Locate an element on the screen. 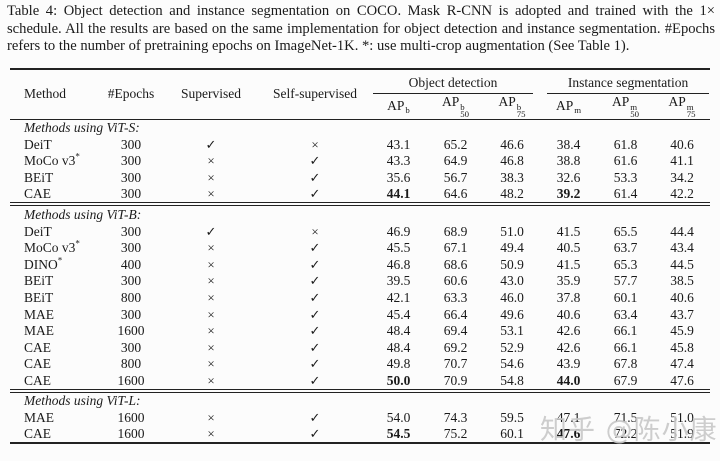 The width and height of the screenshot is (720, 461). group-label: Object detection is located at coordinates (453, 84).